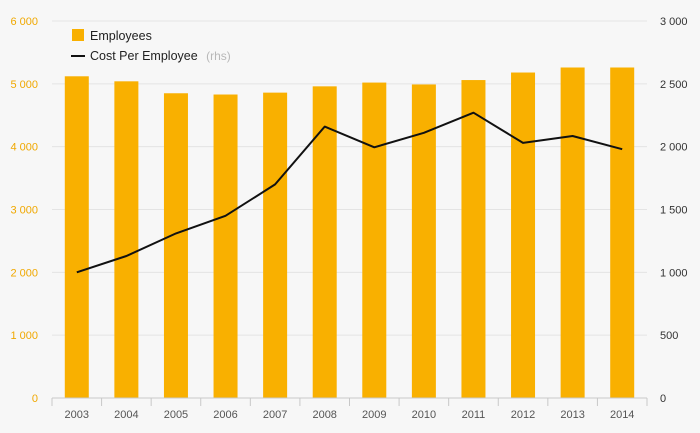  What do you see at coordinates (663, 399) in the screenshot?
I see `y-right-tick-label: 0` at bounding box center [663, 399].